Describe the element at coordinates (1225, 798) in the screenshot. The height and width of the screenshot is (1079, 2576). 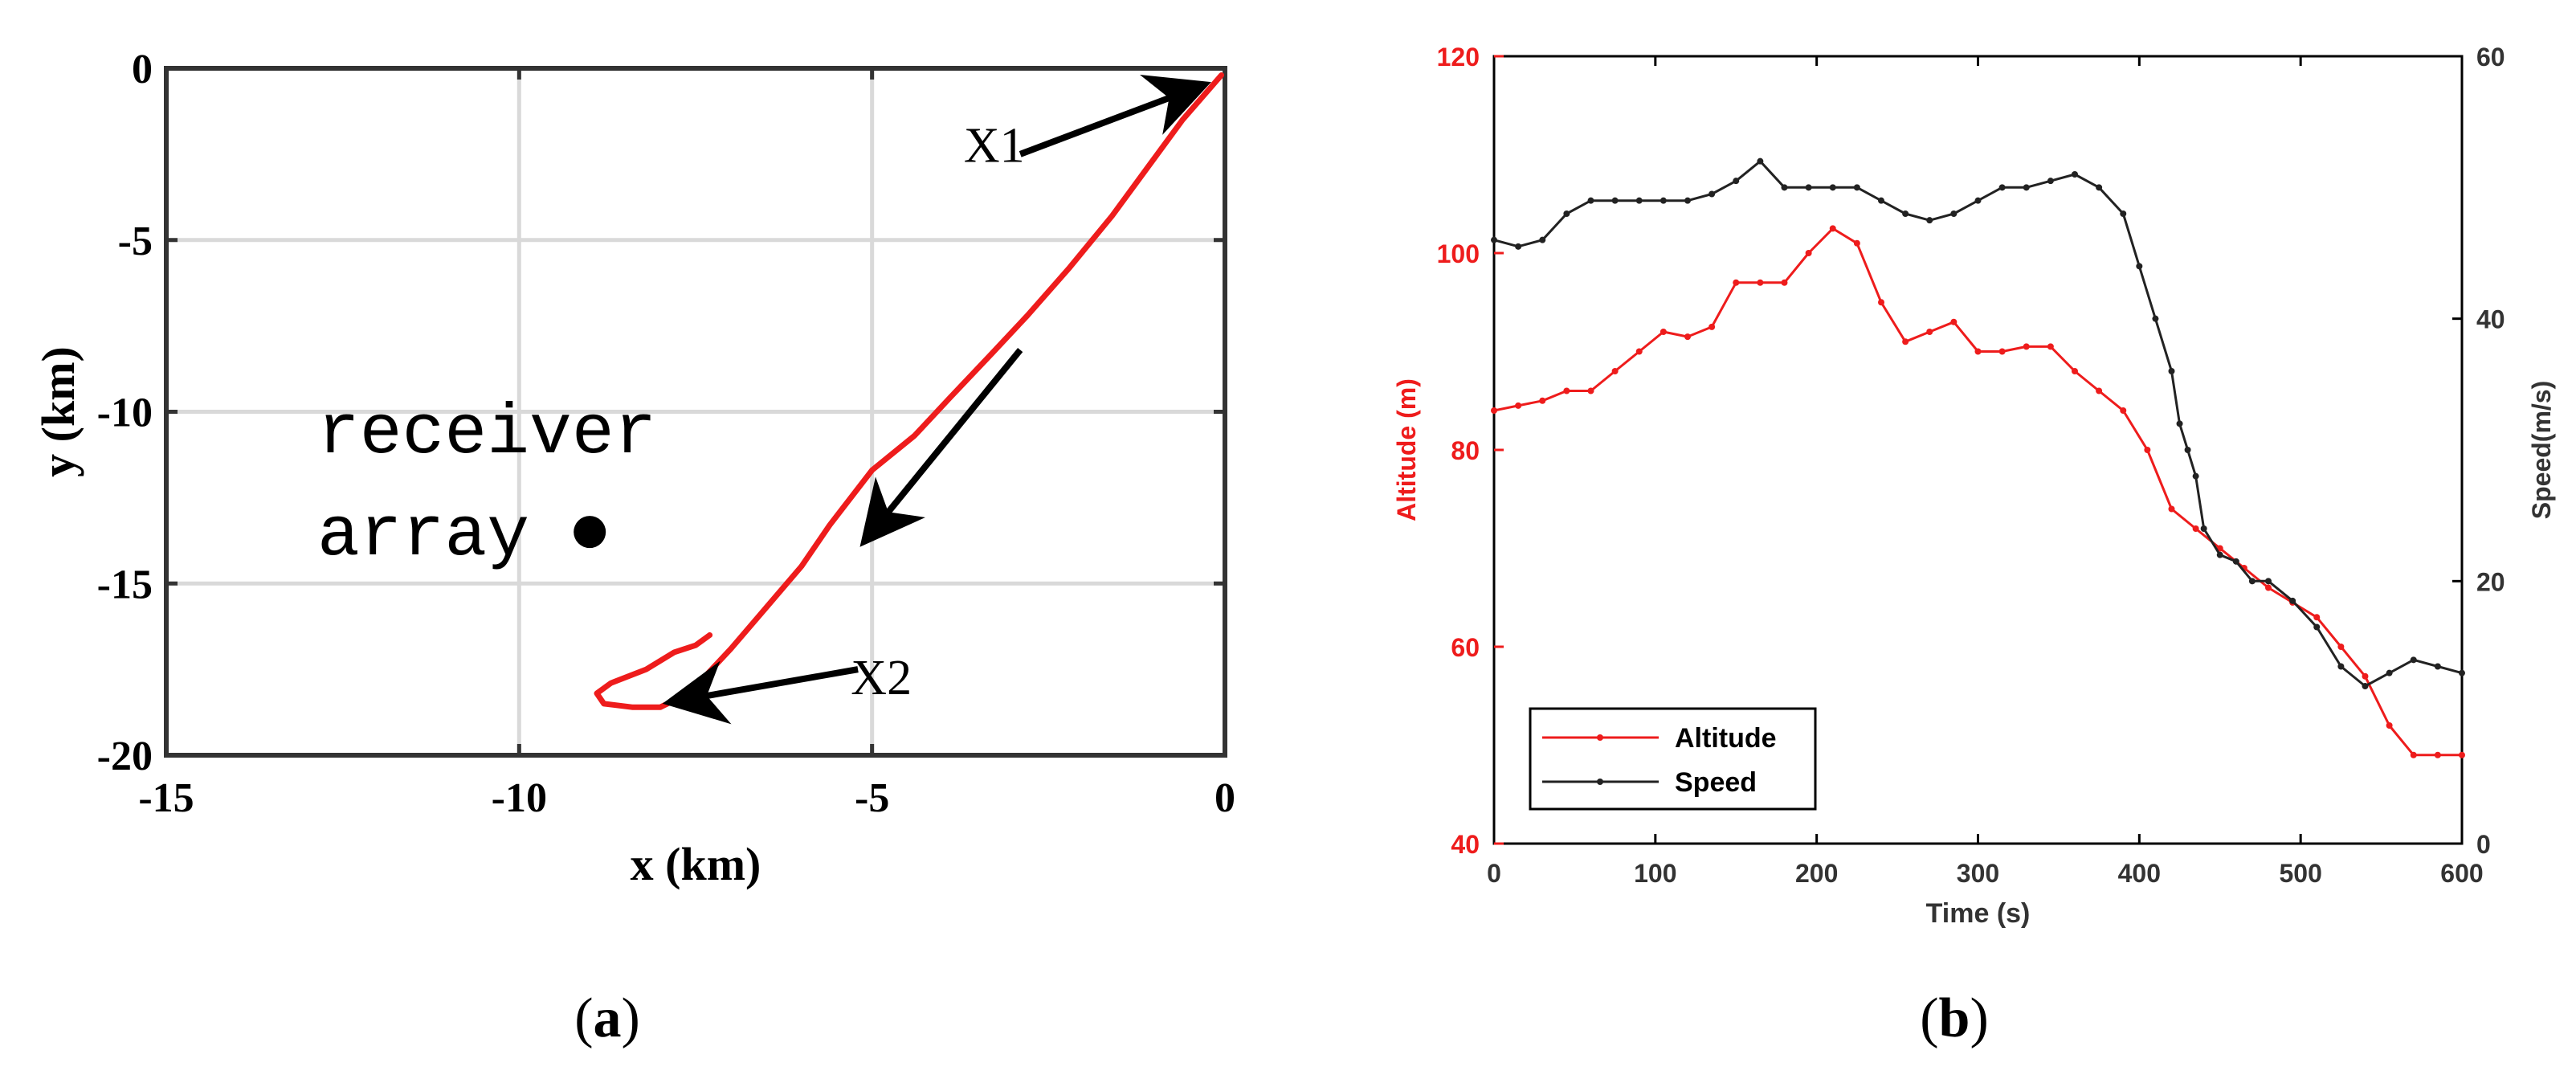
I see `panel-a-x-tick-label-3: 0` at that location.